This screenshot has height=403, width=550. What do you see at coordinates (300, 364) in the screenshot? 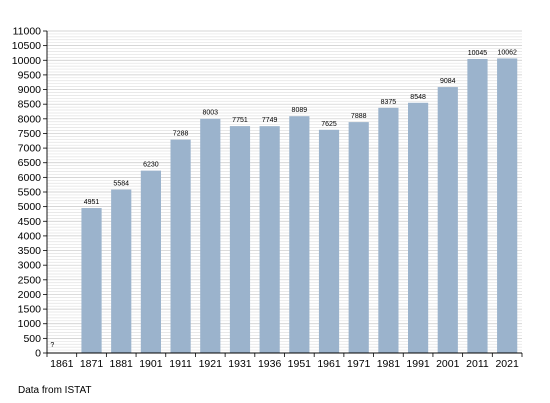
I see `x-tick-label: 1951` at bounding box center [300, 364].